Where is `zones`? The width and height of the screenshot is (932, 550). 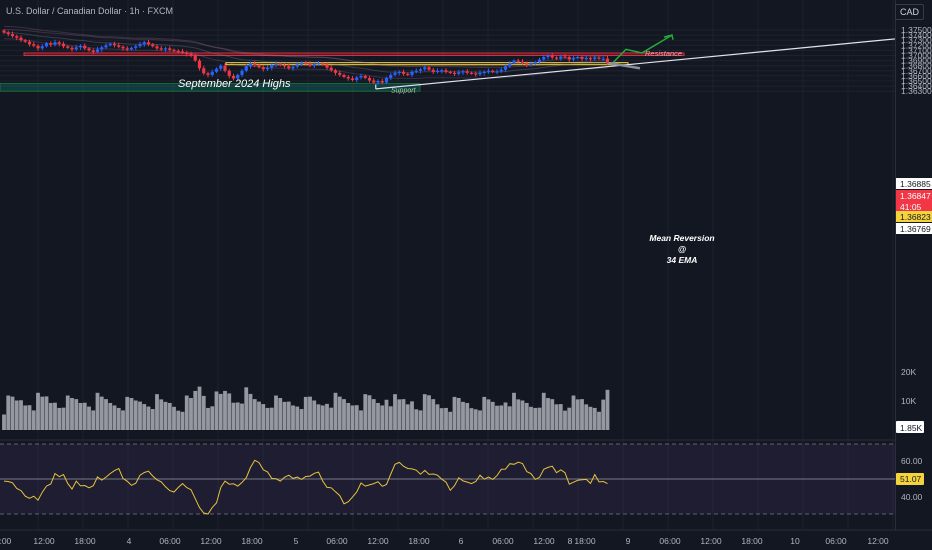 zones is located at coordinates (342, 72).